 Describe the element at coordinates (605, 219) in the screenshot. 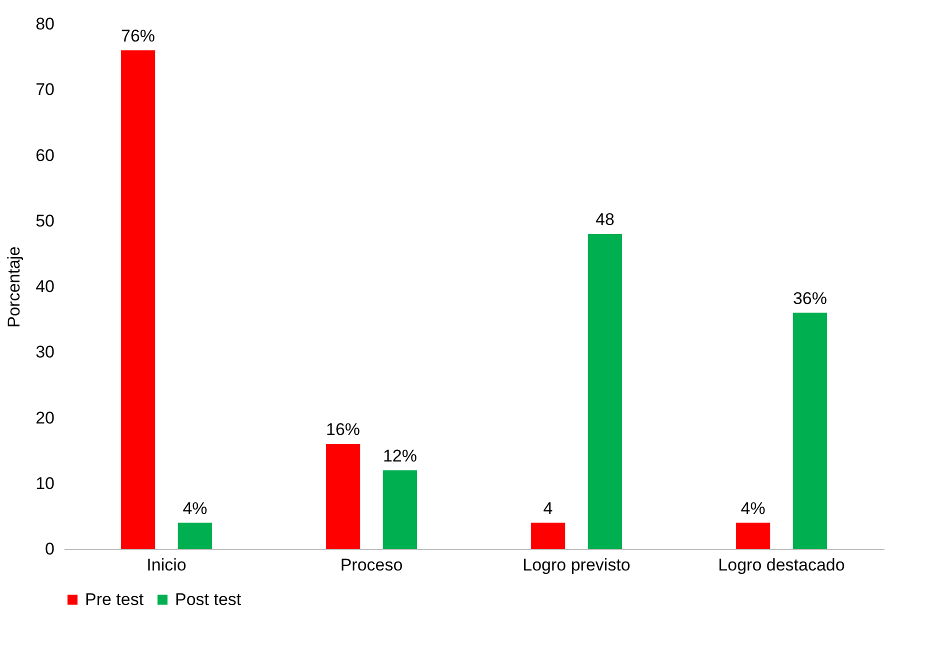

I see `data-label: 48` at that location.